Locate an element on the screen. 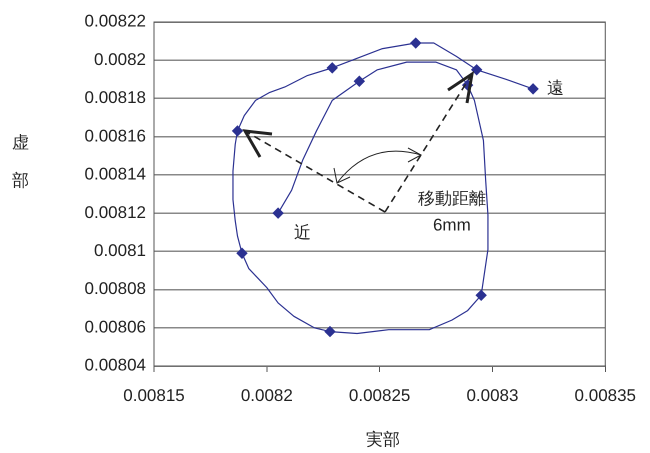 This screenshot has width=650, height=453. y-tick-label: 0.00808 is located at coordinates (115, 288).